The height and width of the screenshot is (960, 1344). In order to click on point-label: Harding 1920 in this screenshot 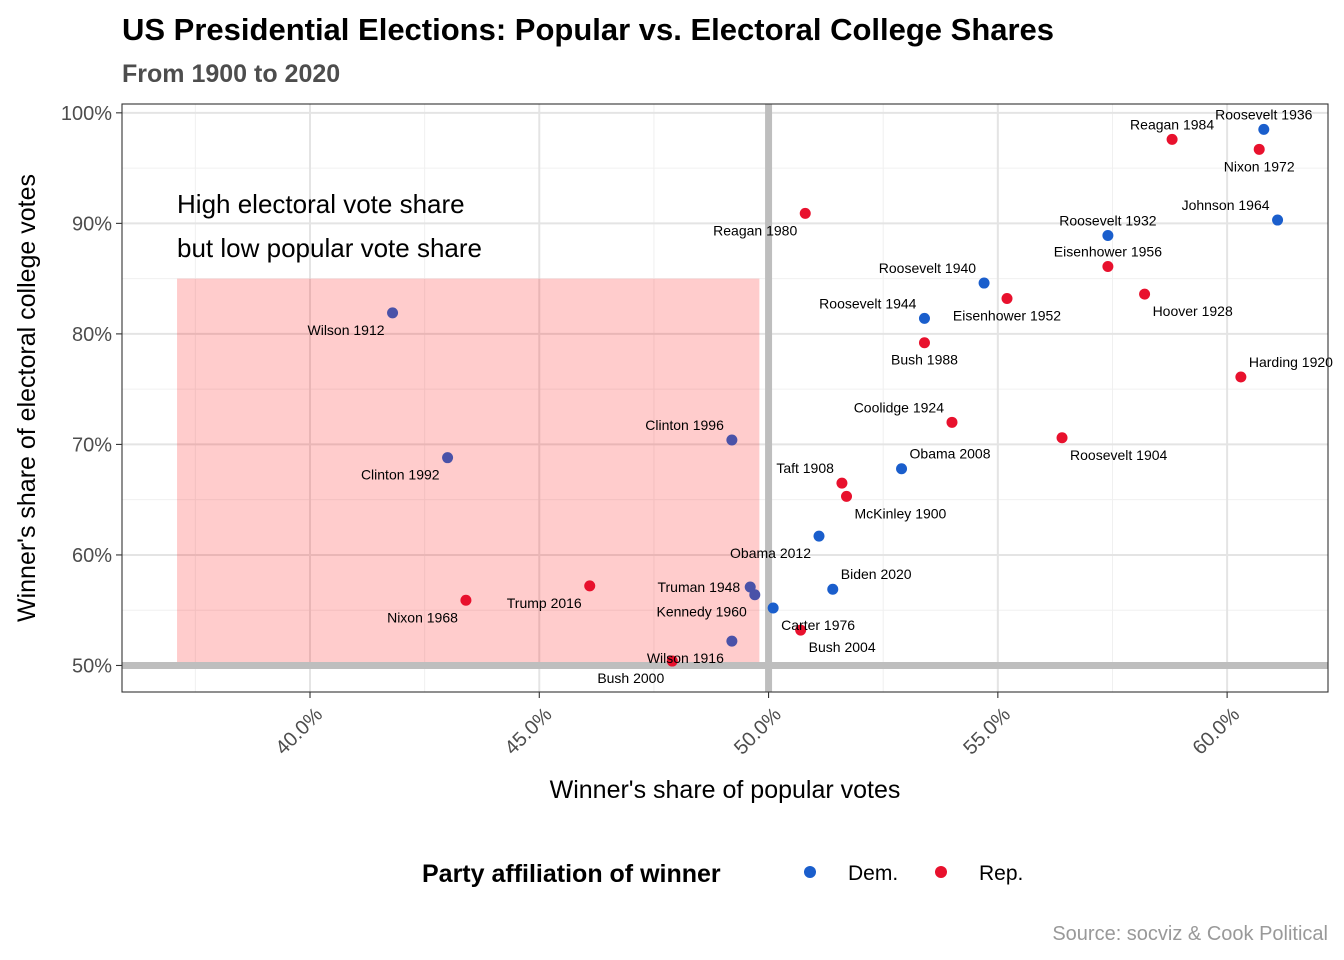, I will do `click(1291, 362)`.